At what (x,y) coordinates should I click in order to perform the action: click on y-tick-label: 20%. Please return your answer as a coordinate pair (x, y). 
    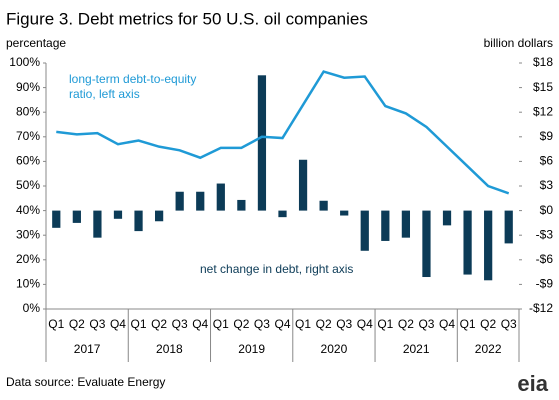
    Looking at the image, I should click on (28, 259).